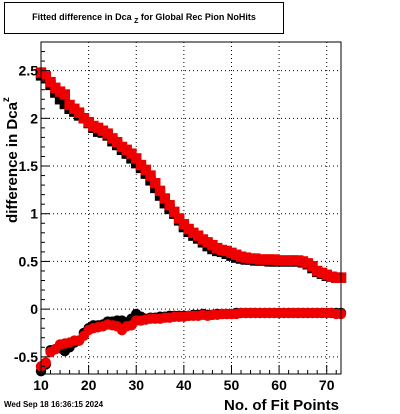 Image resolution: width=400 pixels, height=414 pixels. What do you see at coordinates (82, 17) in the screenshot?
I see `chart-title-prefix: Fitted difference in Dca` at bounding box center [82, 17].